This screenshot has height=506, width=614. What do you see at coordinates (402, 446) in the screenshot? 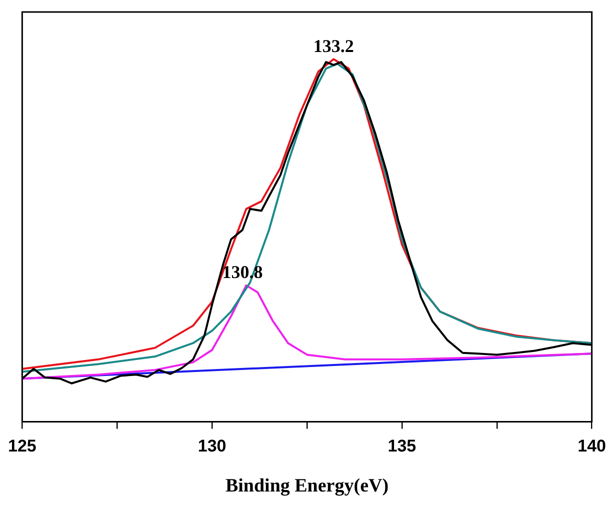
I see `x-tick-label: 135` at bounding box center [402, 446].